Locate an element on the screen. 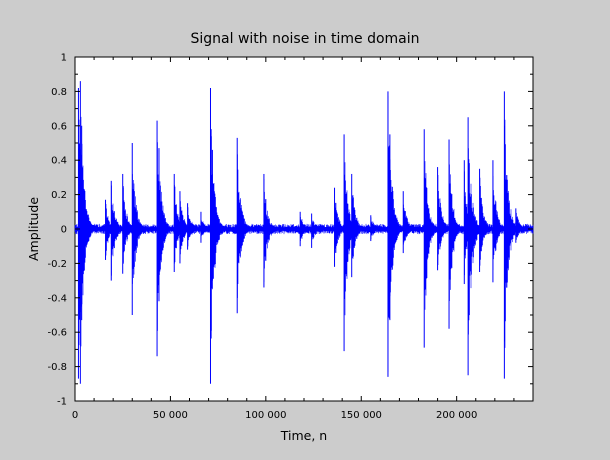 The width and height of the screenshot is (610, 460). x-tick-label: 50 000 is located at coordinates (170, 415).